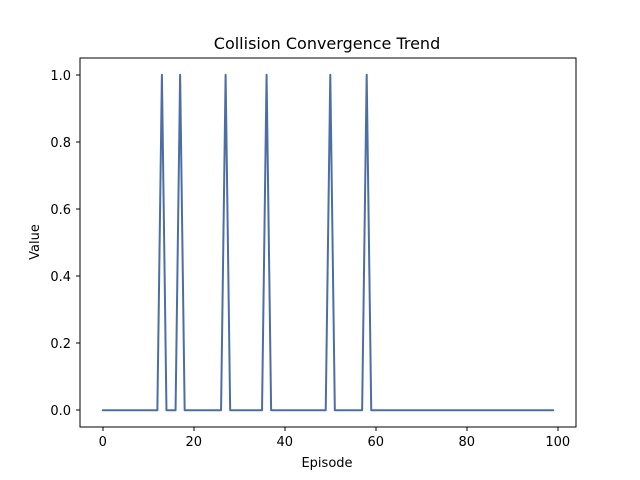 This screenshot has width=640, height=480. What do you see at coordinates (284, 442) in the screenshot?
I see `x-tick-label: 40` at bounding box center [284, 442].